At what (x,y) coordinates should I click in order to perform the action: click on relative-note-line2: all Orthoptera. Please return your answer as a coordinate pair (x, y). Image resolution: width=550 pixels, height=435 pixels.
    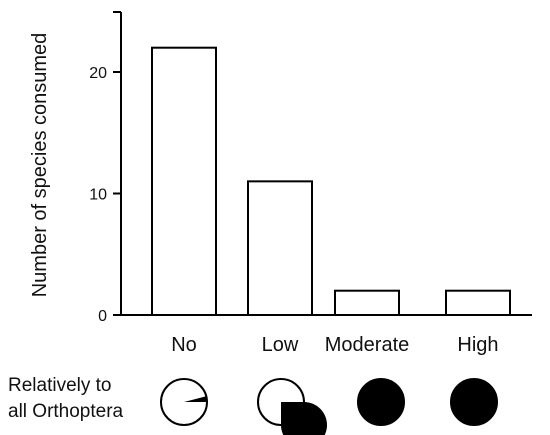
    Looking at the image, I should click on (66, 411).